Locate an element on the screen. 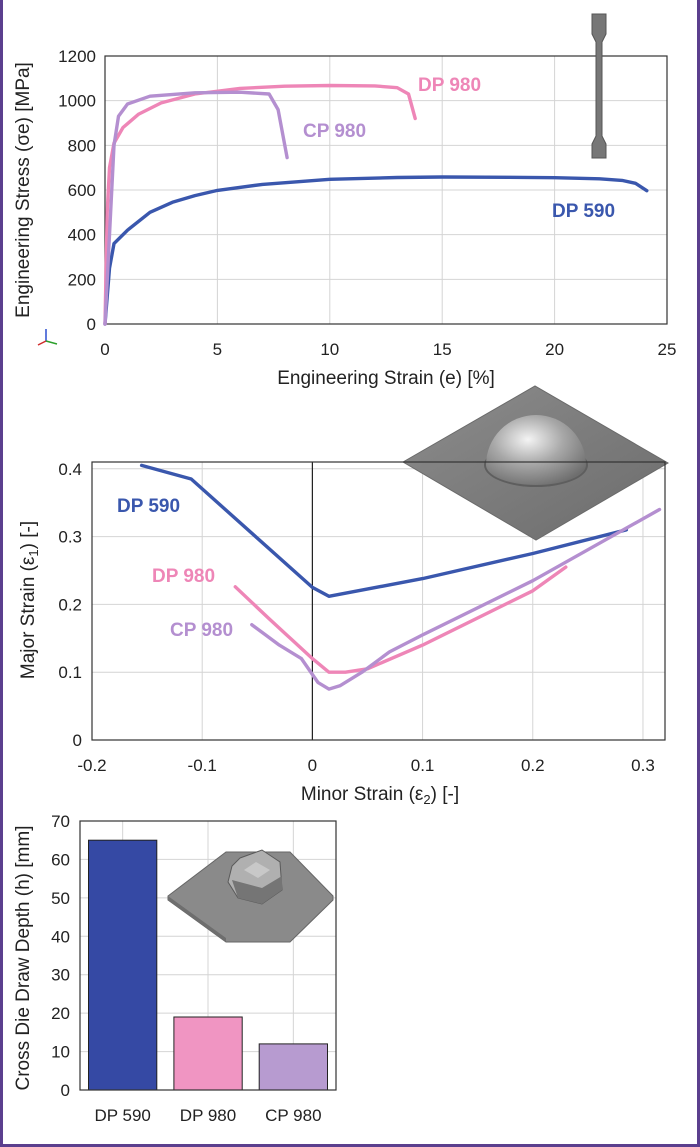 This screenshot has width=700, height=1147. chart2-x-tick-label: 0.2 is located at coordinates (533, 765).